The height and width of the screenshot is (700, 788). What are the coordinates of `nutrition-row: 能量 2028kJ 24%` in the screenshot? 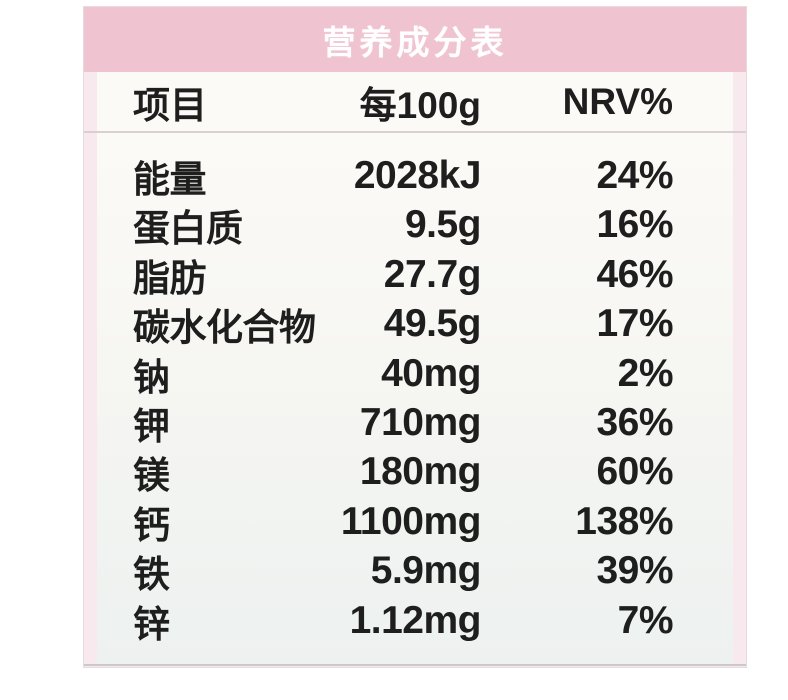 It's located at (403, 174).